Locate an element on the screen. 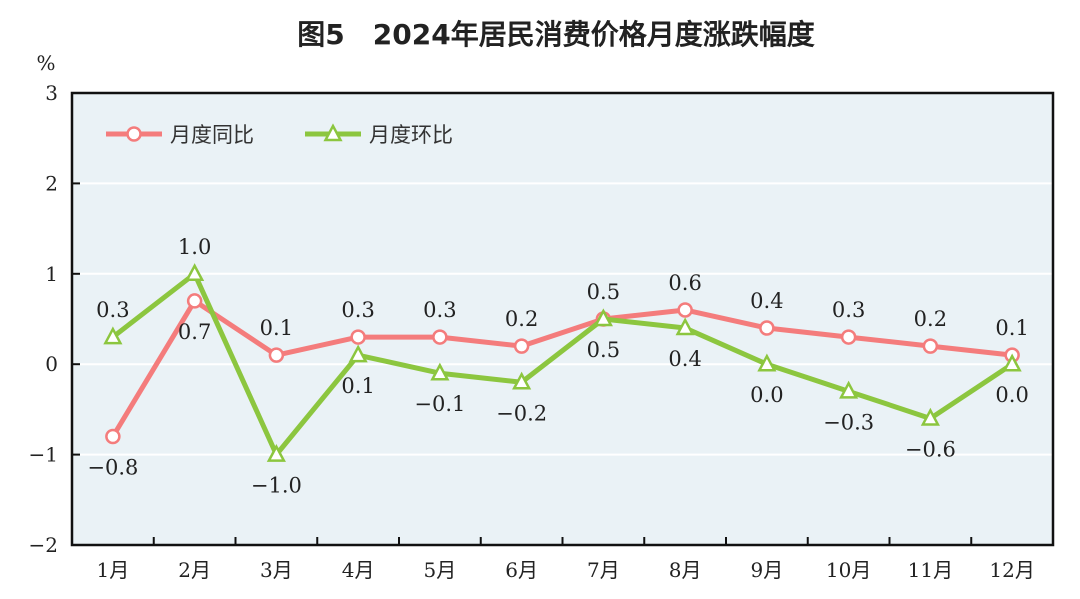  x-tick-label: 4月 is located at coordinates (358, 570).